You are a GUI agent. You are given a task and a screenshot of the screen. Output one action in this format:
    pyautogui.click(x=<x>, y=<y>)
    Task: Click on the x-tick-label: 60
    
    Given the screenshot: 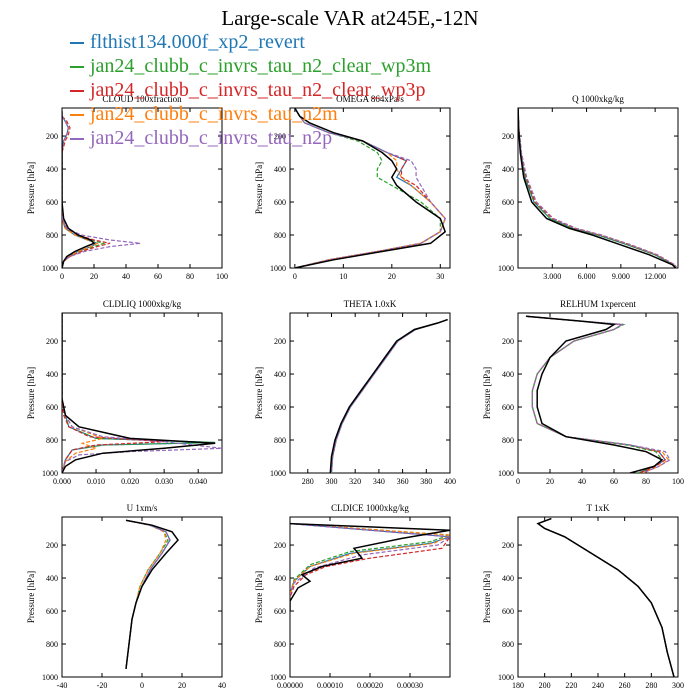 What is the action you would take?
    pyautogui.click(x=614, y=481)
    